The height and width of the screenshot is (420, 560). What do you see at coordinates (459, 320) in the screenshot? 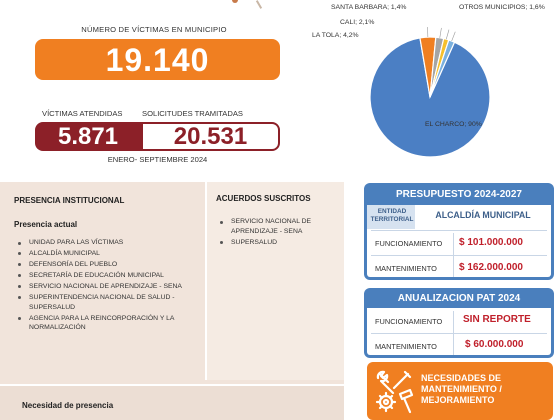
I see `table-row: FUNCIONAMIENTO SIN REPORTE` at bounding box center [459, 320].